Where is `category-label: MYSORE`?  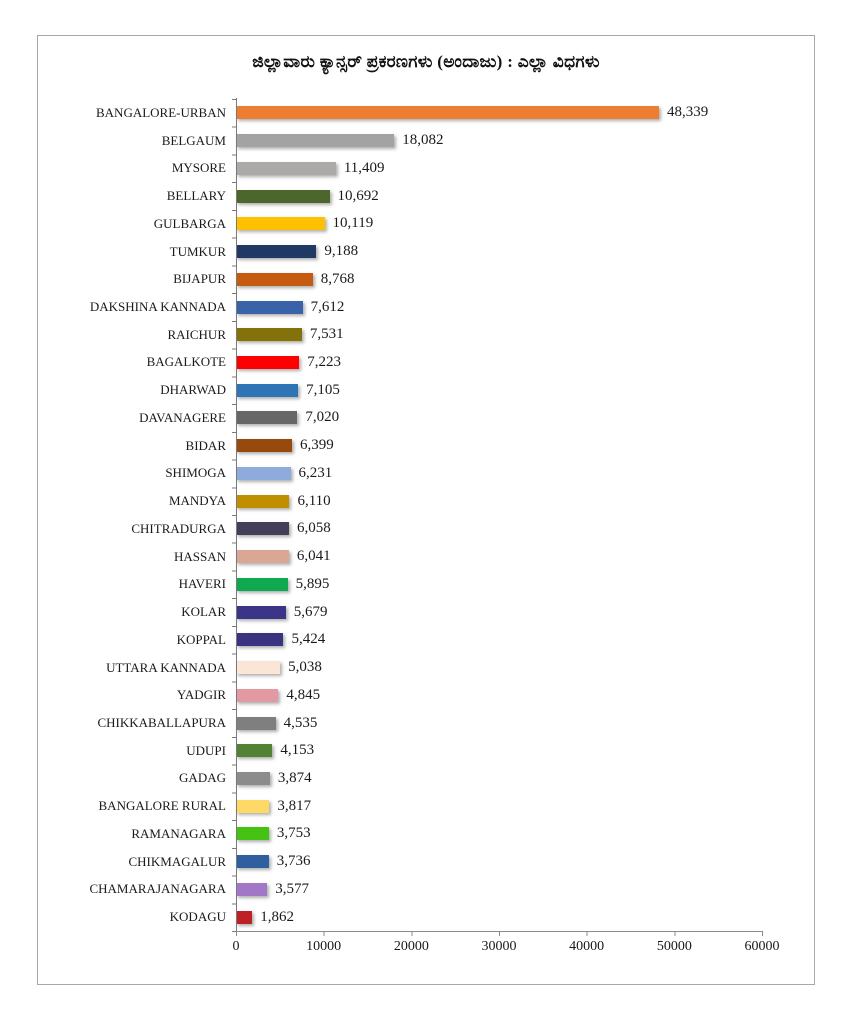
category-label: MYSORE is located at coordinates (198, 168).